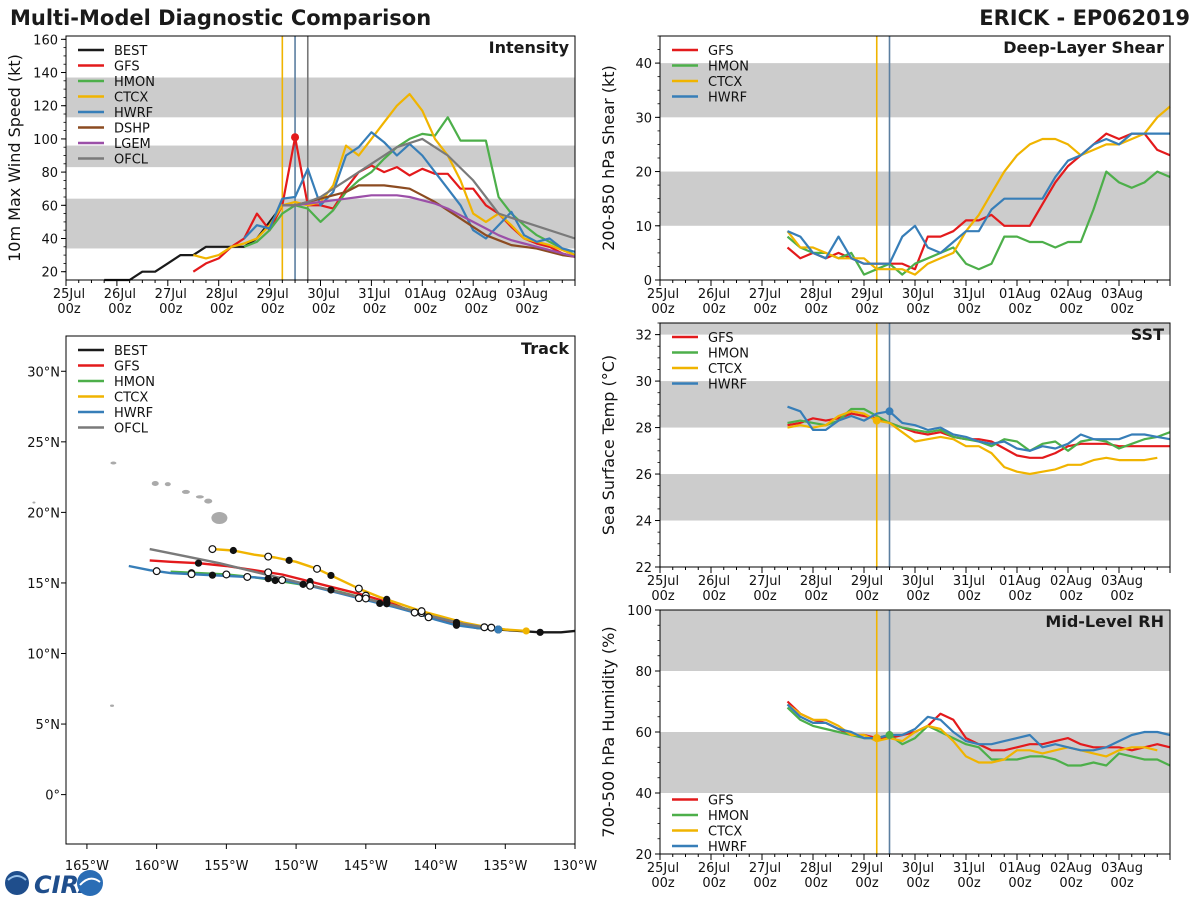 This screenshot has height=900, width=1200. Describe the element at coordinates (1071, 868) in the screenshot. I see `rh-x-tick-label: 02Aug` at that location.